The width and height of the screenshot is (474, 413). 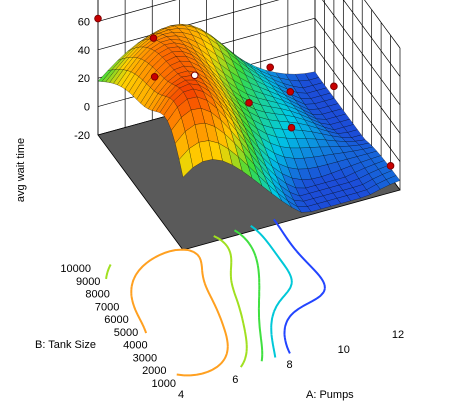 I want to click on z-tick-label: 20, so click(x=84, y=79).